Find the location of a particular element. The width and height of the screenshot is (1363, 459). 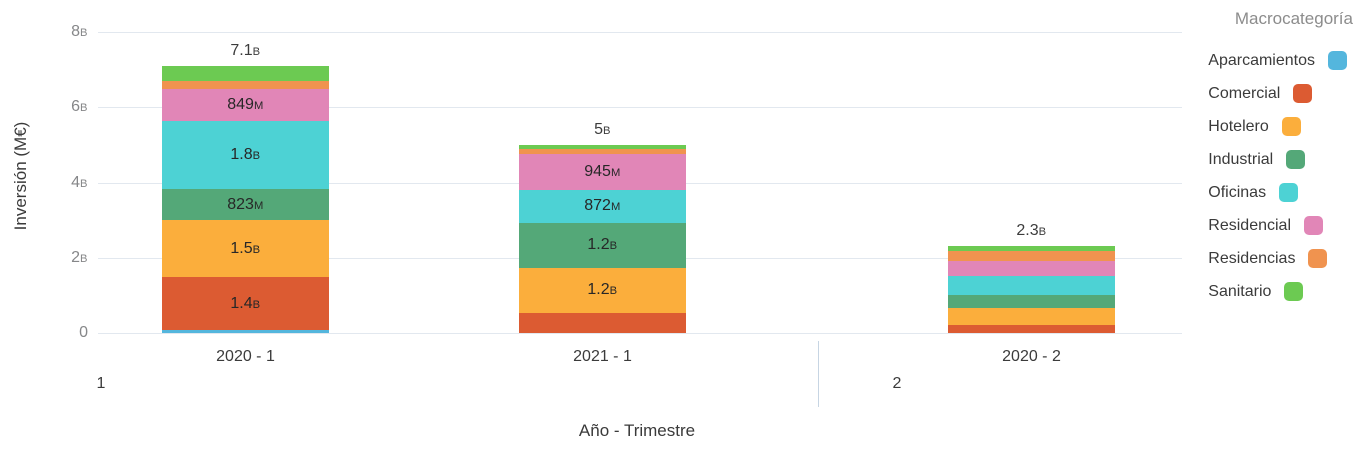

legend-item-hotelero: Hotelero is located at coordinates (1280, 126).